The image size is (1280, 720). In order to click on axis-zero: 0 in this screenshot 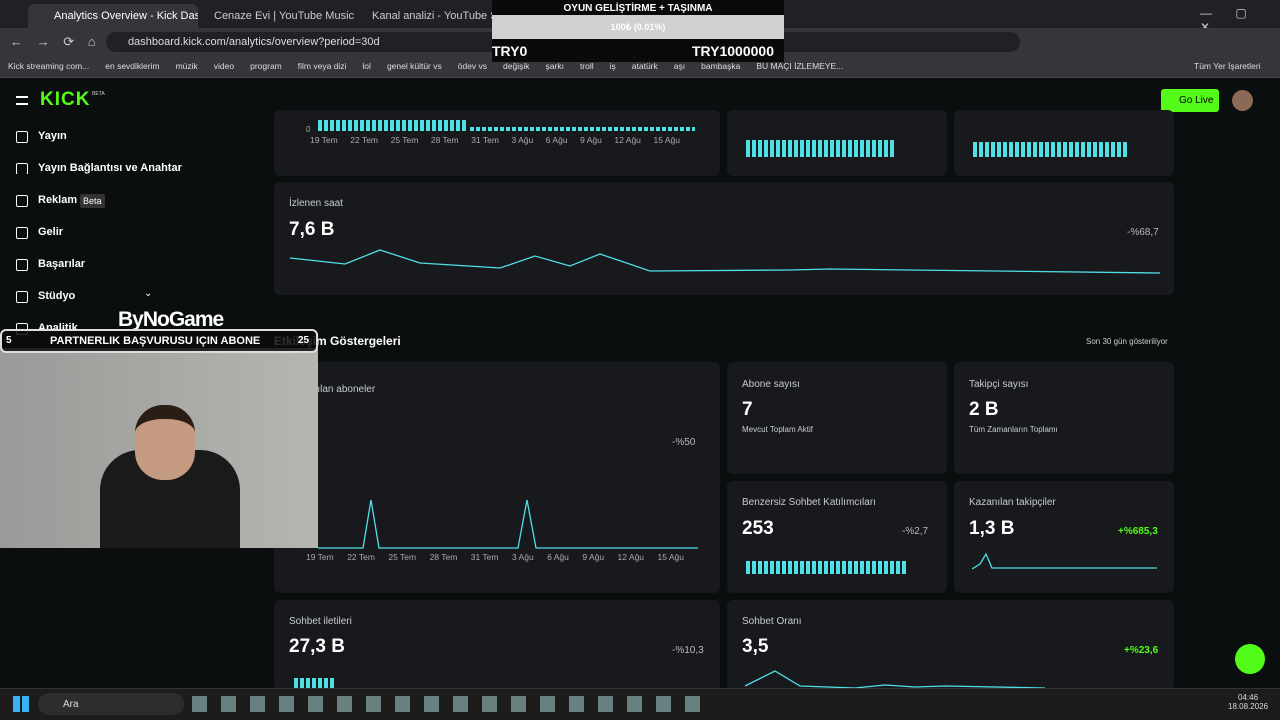, I will do `click(308, 129)`.